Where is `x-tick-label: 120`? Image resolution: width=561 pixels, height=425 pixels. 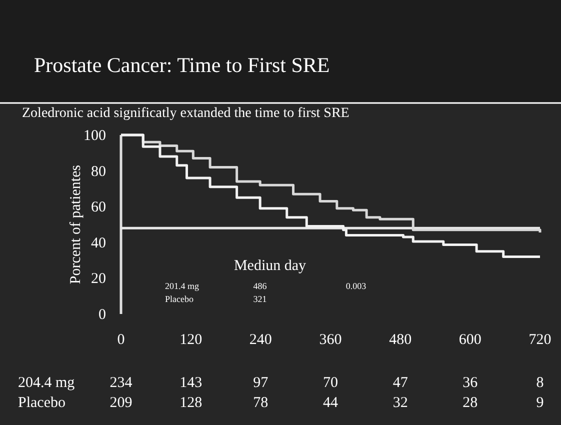
x-tick-label: 120 is located at coordinates (191, 340).